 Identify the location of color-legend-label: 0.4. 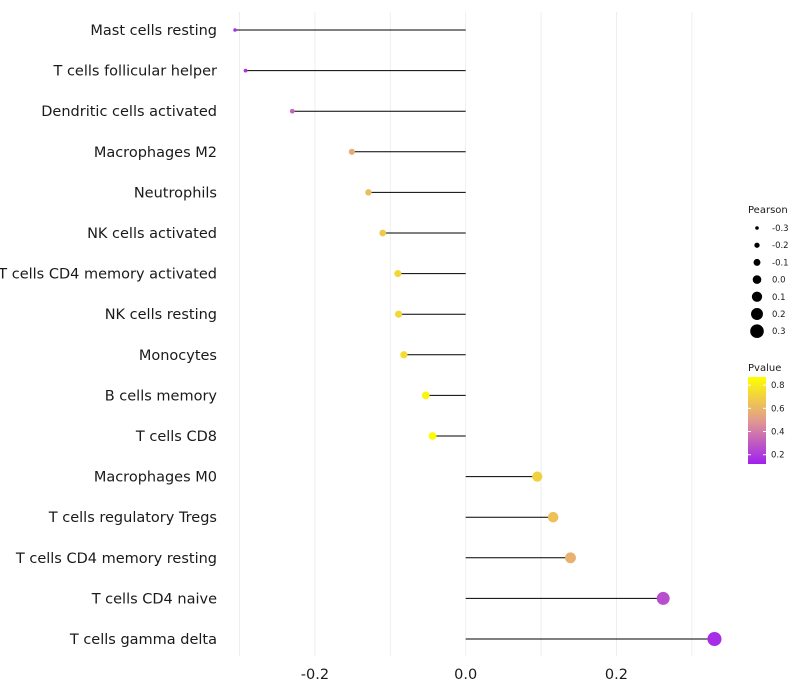
(778, 433).